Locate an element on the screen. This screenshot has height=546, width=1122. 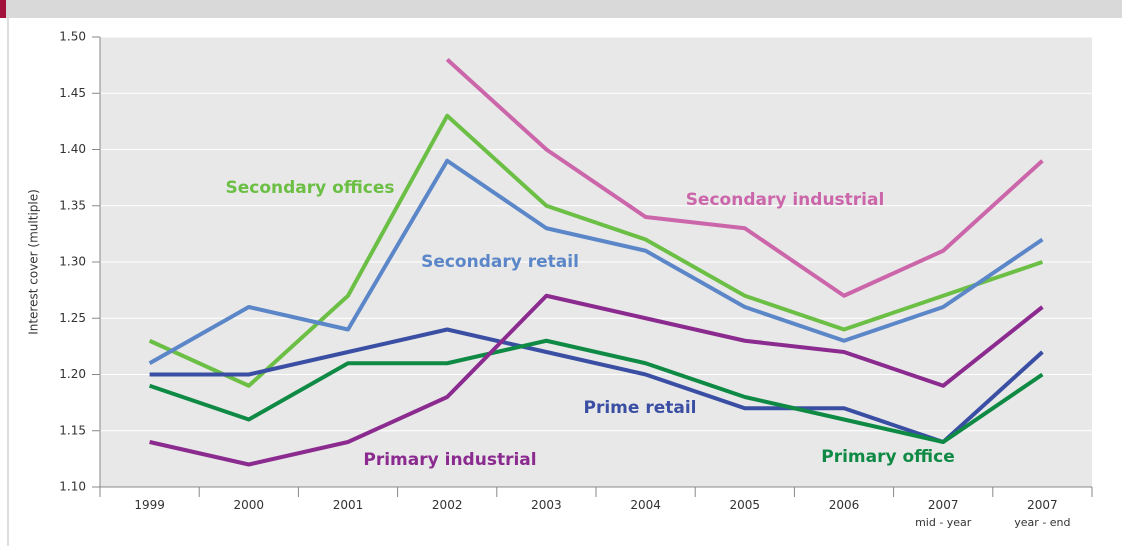
y-tick-label: 1.25 is located at coordinates (72, 318).